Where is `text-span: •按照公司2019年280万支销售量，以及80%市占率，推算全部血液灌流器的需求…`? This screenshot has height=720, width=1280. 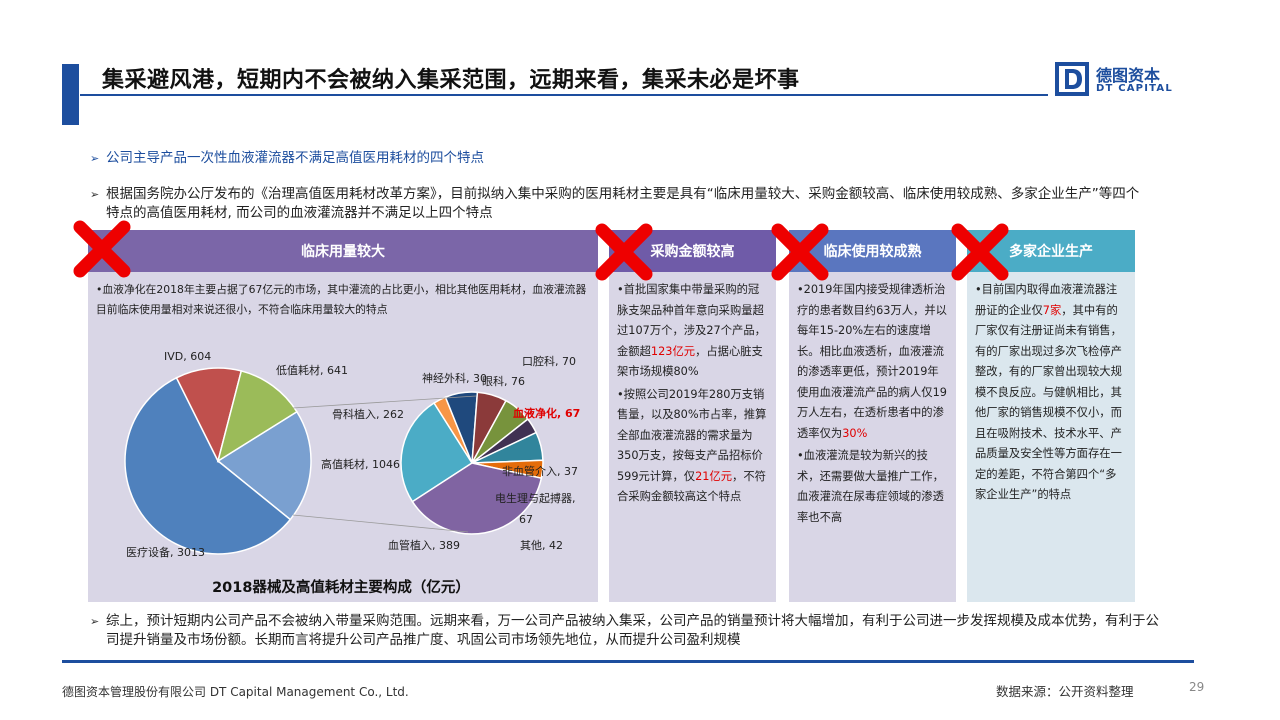
text-span: •按照公司2019年280万支销售量，以及80%市占率，推算全部血液灌流器的需求… is located at coordinates (692, 435).